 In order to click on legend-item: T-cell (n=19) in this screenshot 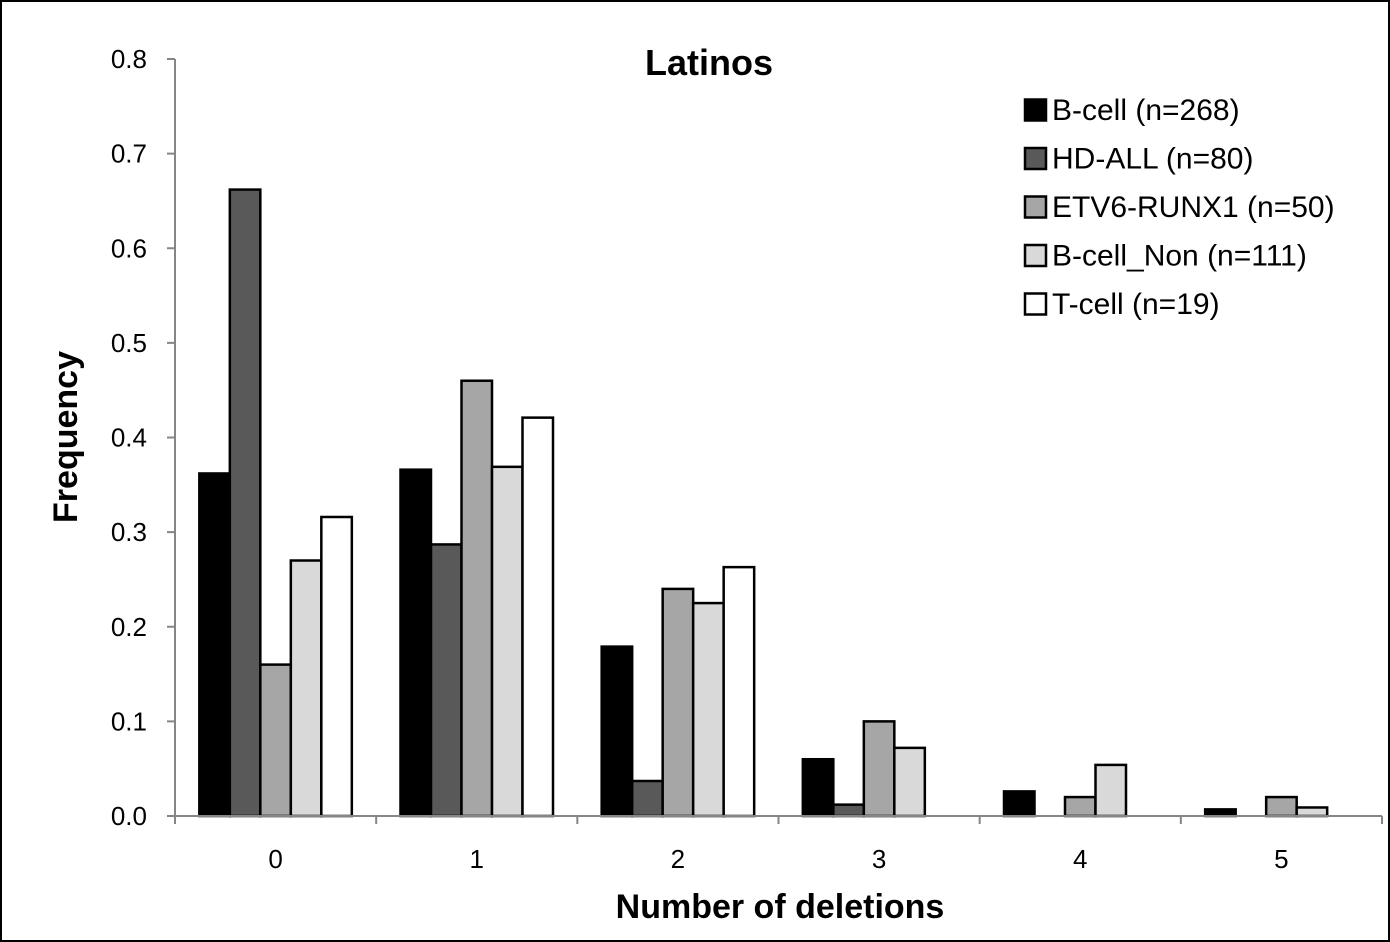, I will do `click(1121, 304)`.